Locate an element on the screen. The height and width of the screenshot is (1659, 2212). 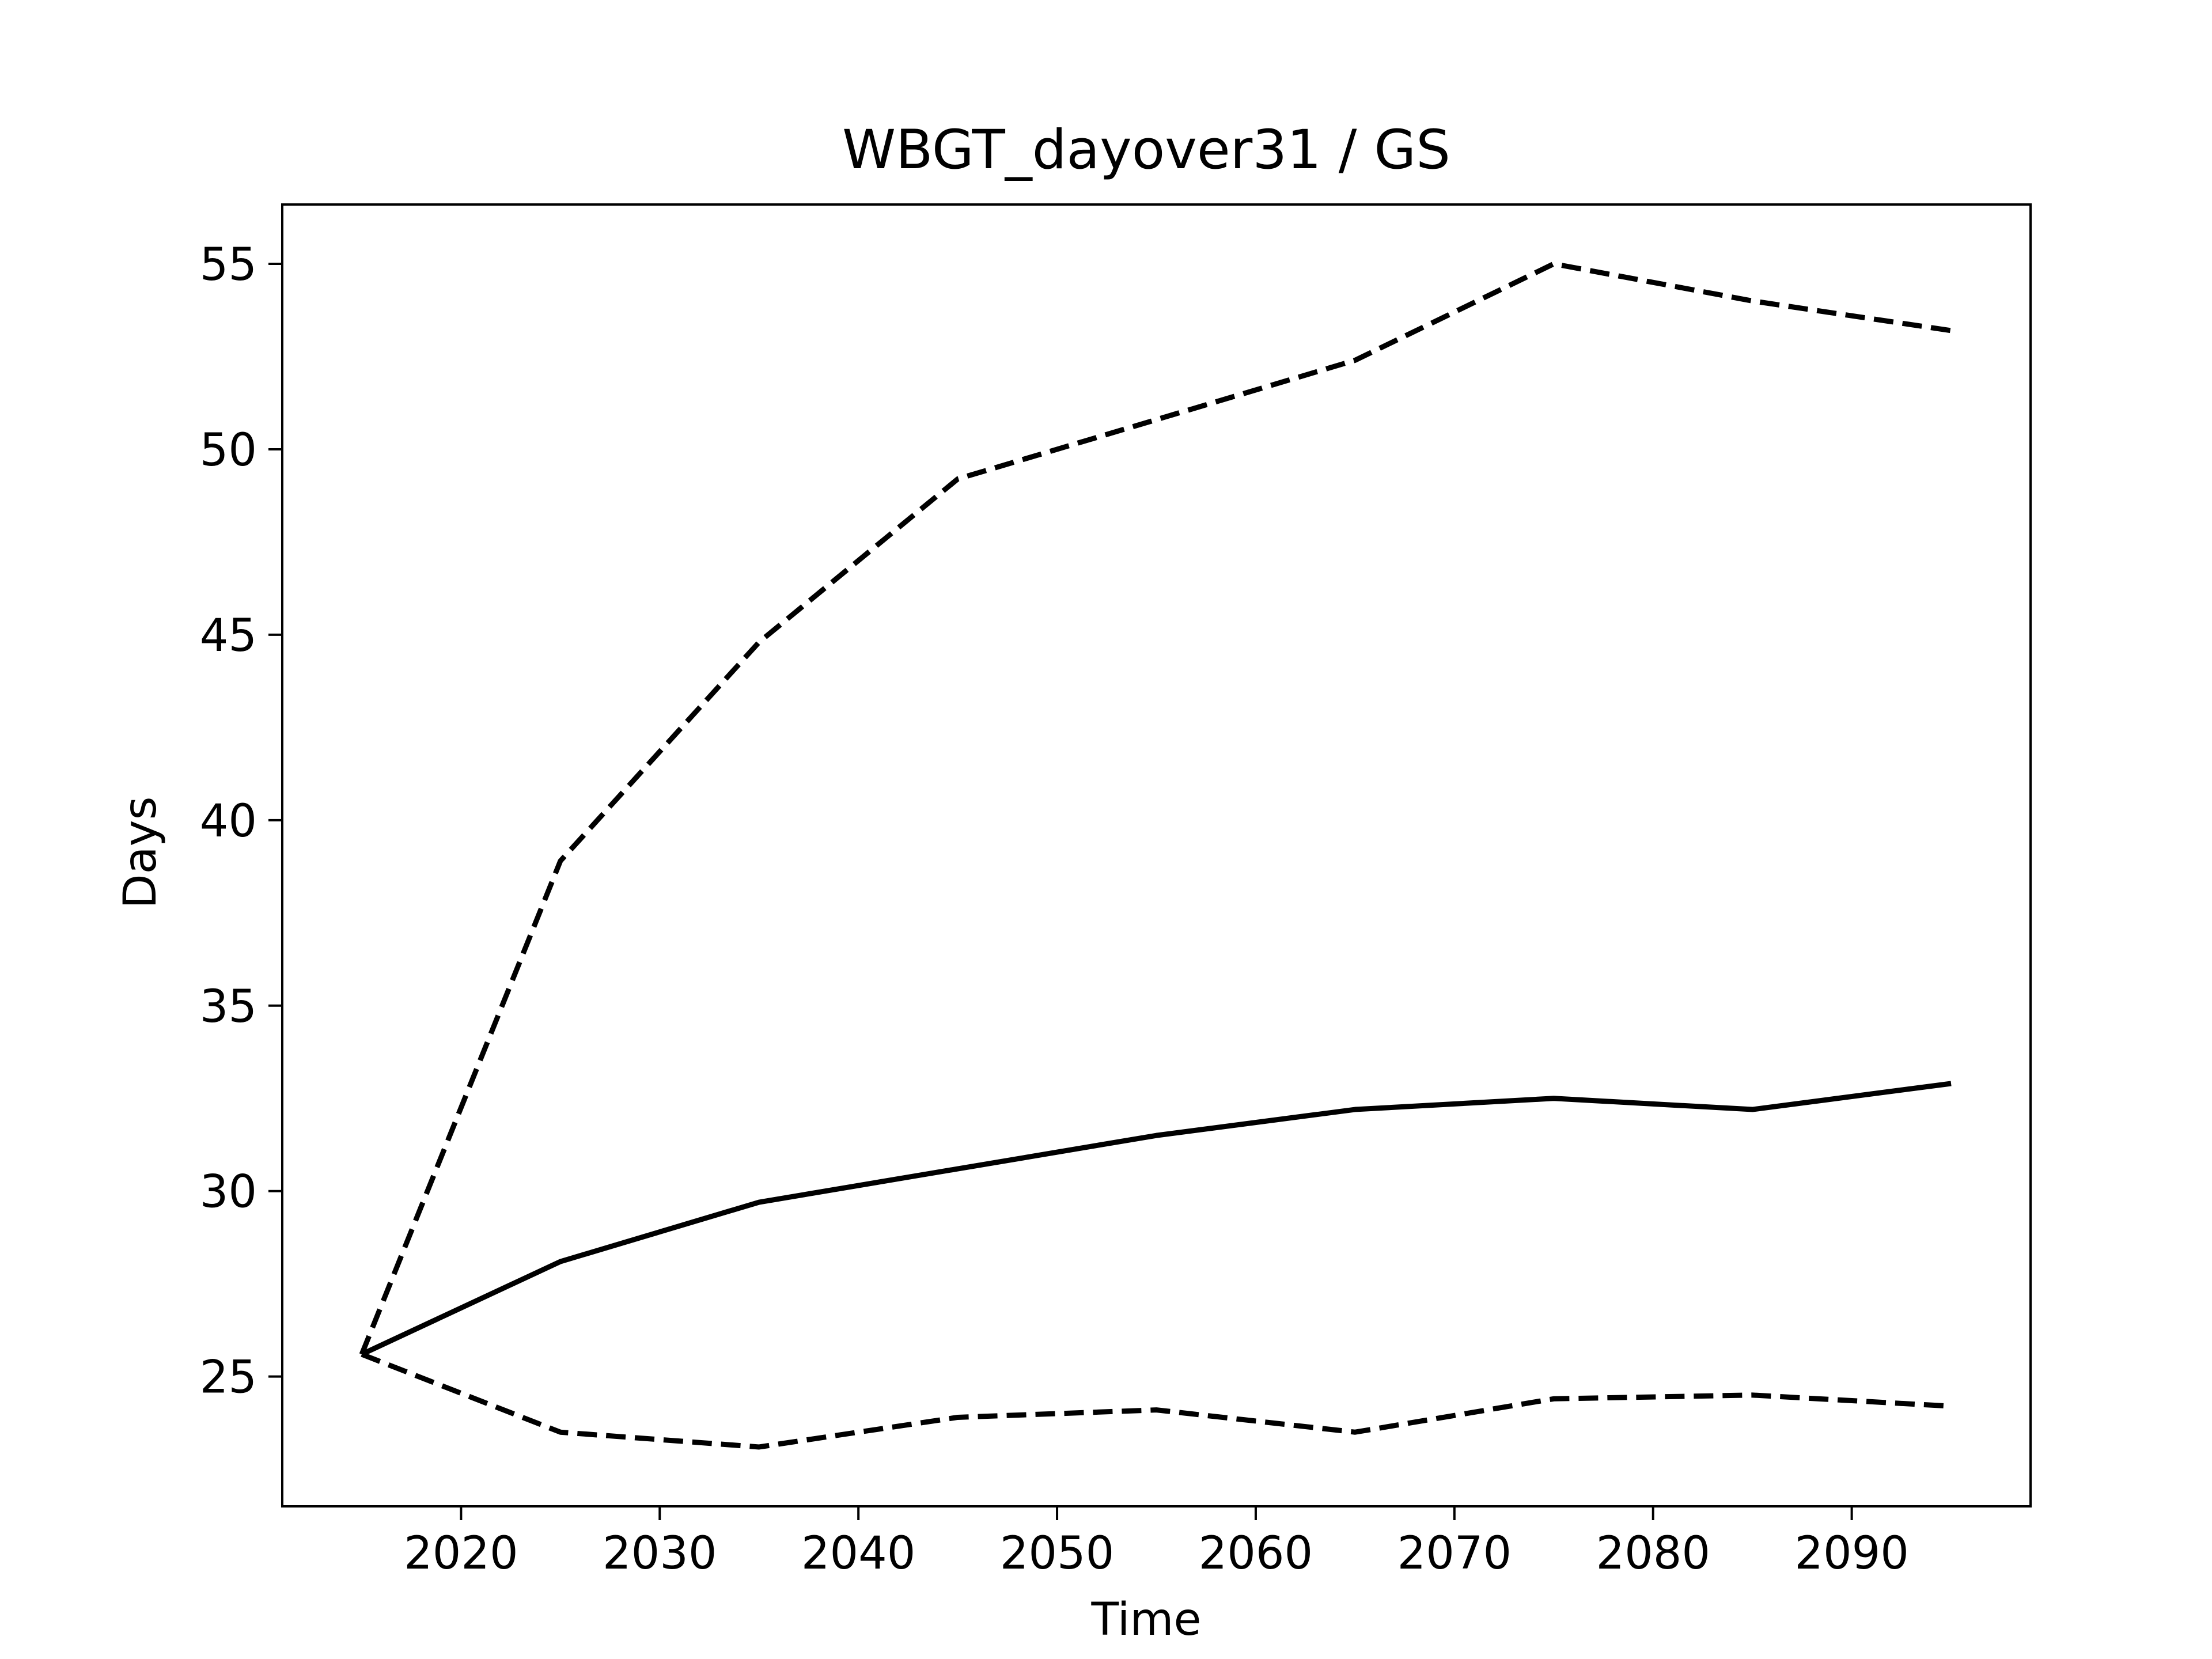
x-tick-label: 2030 is located at coordinates (660, 1554).